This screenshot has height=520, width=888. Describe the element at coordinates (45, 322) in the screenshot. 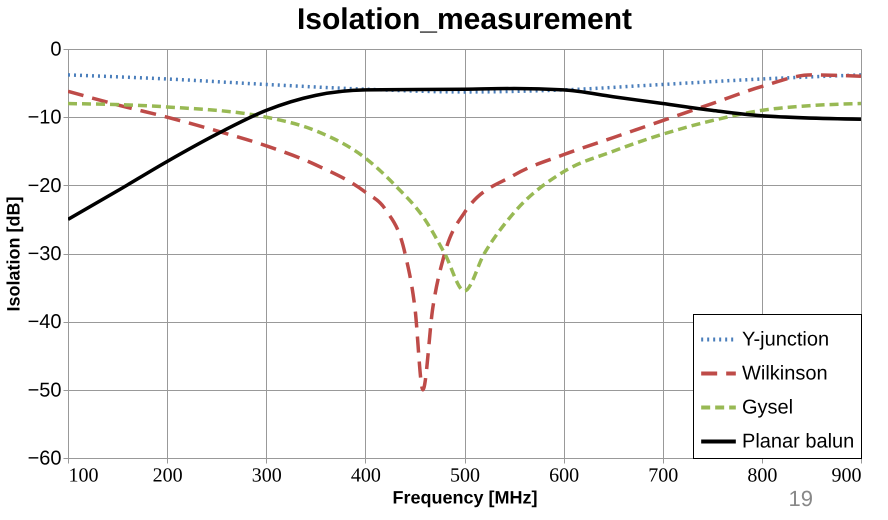

I see `y-tick-label: −40` at that location.